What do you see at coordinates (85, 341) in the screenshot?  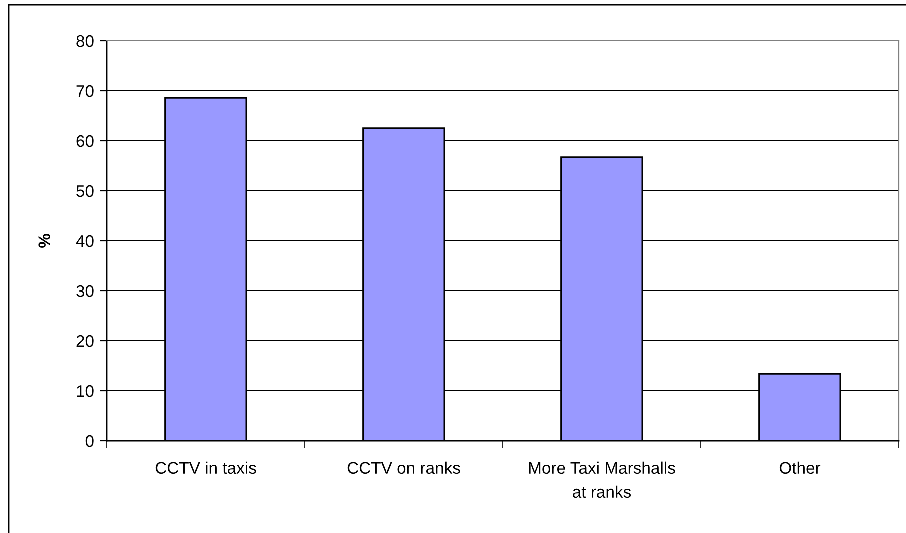 I see `y-tick-label: 20` at bounding box center [85, 341].